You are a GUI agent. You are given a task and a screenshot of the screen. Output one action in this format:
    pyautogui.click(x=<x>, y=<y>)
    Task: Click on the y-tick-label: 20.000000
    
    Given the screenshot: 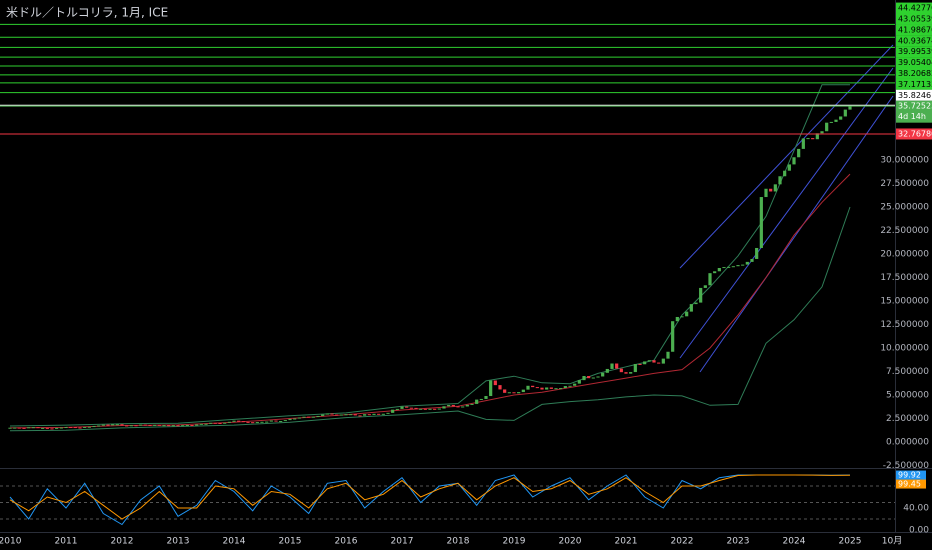 What is the action you would take?
    pyautogui.click(x=904, y=254)
    